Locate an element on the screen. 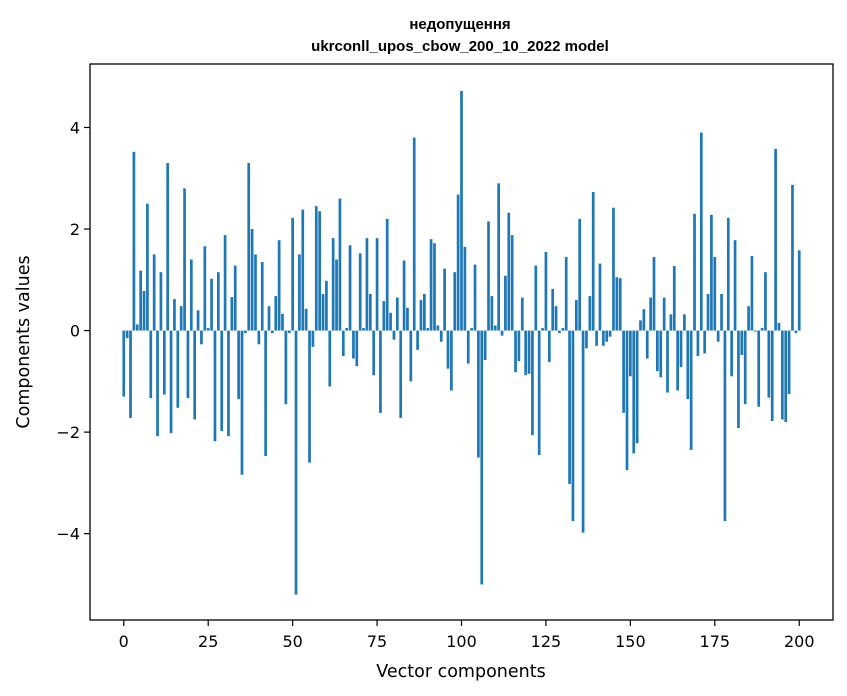  x-tick-label: 25 is located at coordinates (208, 641).